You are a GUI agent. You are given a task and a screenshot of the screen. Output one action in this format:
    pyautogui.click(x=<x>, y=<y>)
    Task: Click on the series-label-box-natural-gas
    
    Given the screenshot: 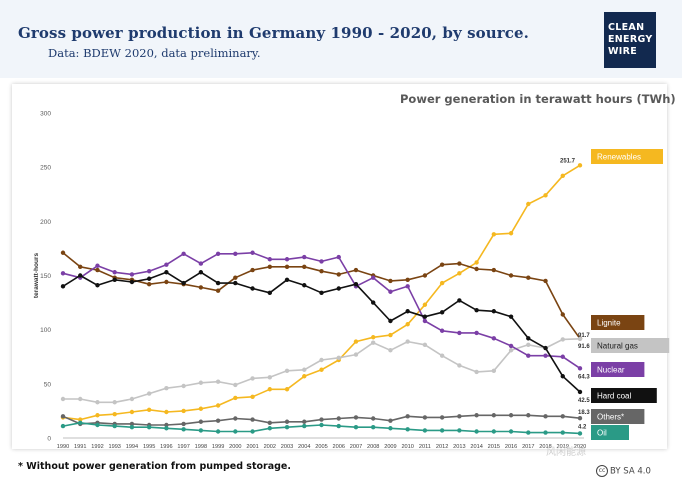 What is the action you would take?
    pyautogui.click(x=630, y=345)
    